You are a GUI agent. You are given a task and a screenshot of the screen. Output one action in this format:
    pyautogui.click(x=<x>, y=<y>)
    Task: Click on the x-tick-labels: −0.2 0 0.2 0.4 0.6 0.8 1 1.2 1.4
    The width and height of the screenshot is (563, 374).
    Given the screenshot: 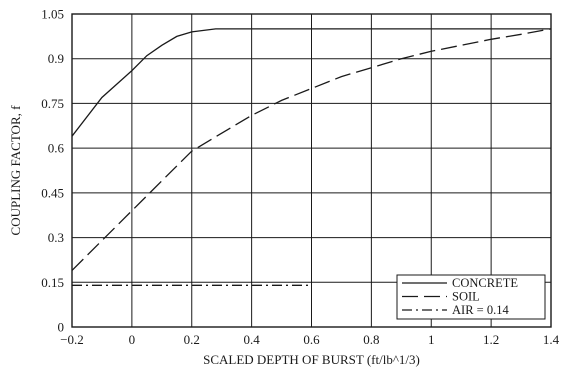 What is the action you would take?
    pyautogui.click(x=309, y=339)
    